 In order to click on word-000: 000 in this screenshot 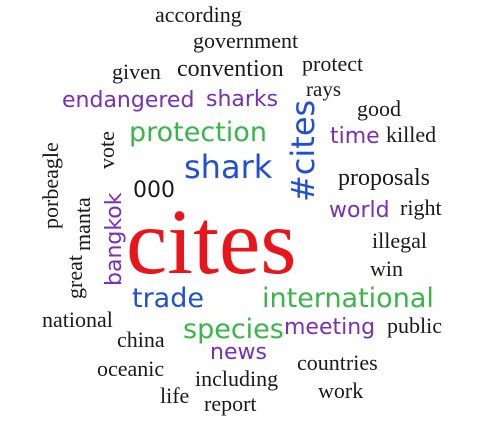, I will do `click(154, 190)`.